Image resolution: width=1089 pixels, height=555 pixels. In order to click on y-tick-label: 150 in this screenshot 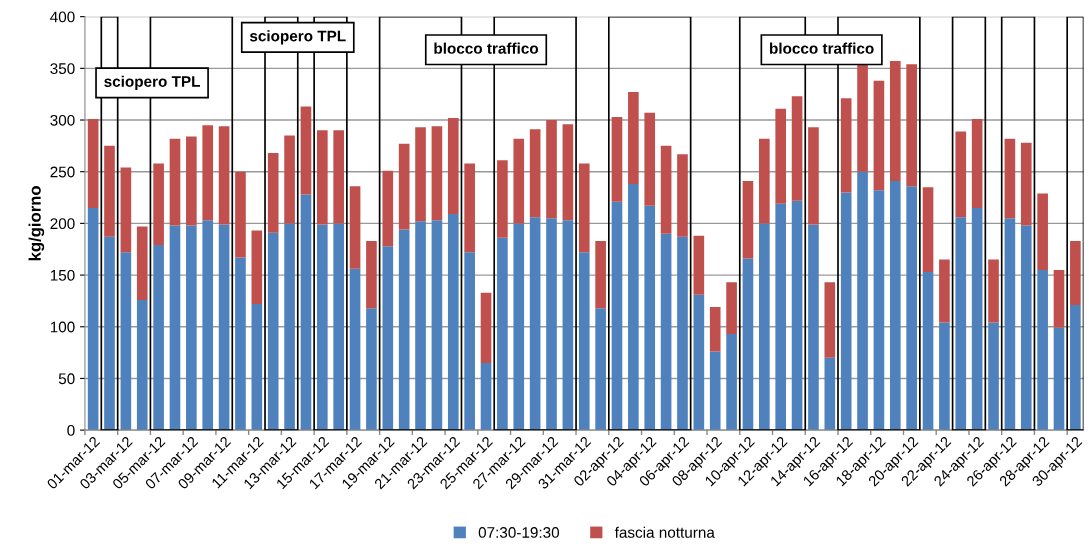, I will do `click(62, 275)`.